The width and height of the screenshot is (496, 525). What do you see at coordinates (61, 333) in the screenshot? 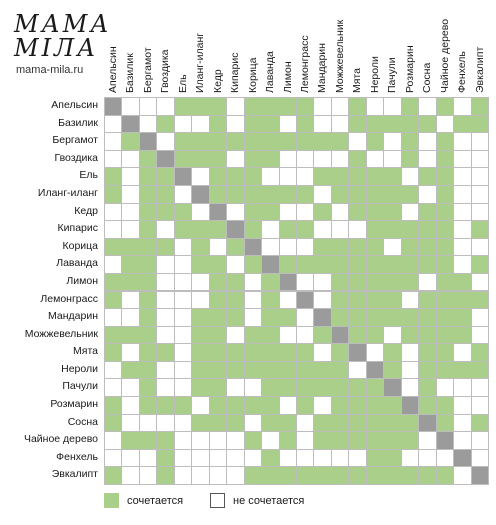
I see `row-label: Можжевельник` at bounding box center [61, 333].